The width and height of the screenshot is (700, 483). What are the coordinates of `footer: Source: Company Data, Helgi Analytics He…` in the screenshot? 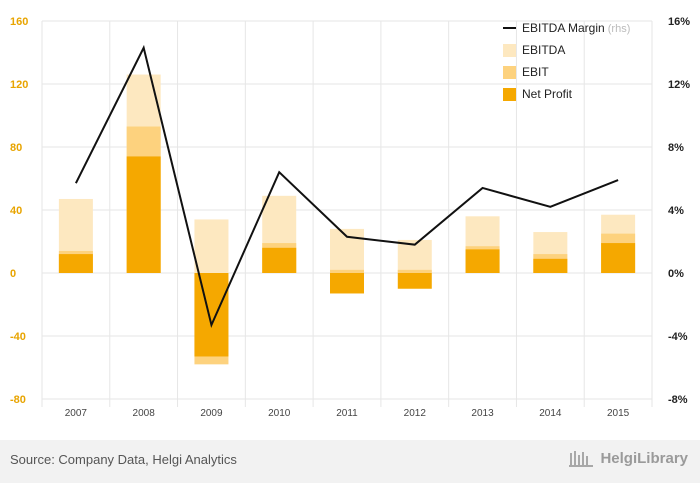 It's located at (350, 461).